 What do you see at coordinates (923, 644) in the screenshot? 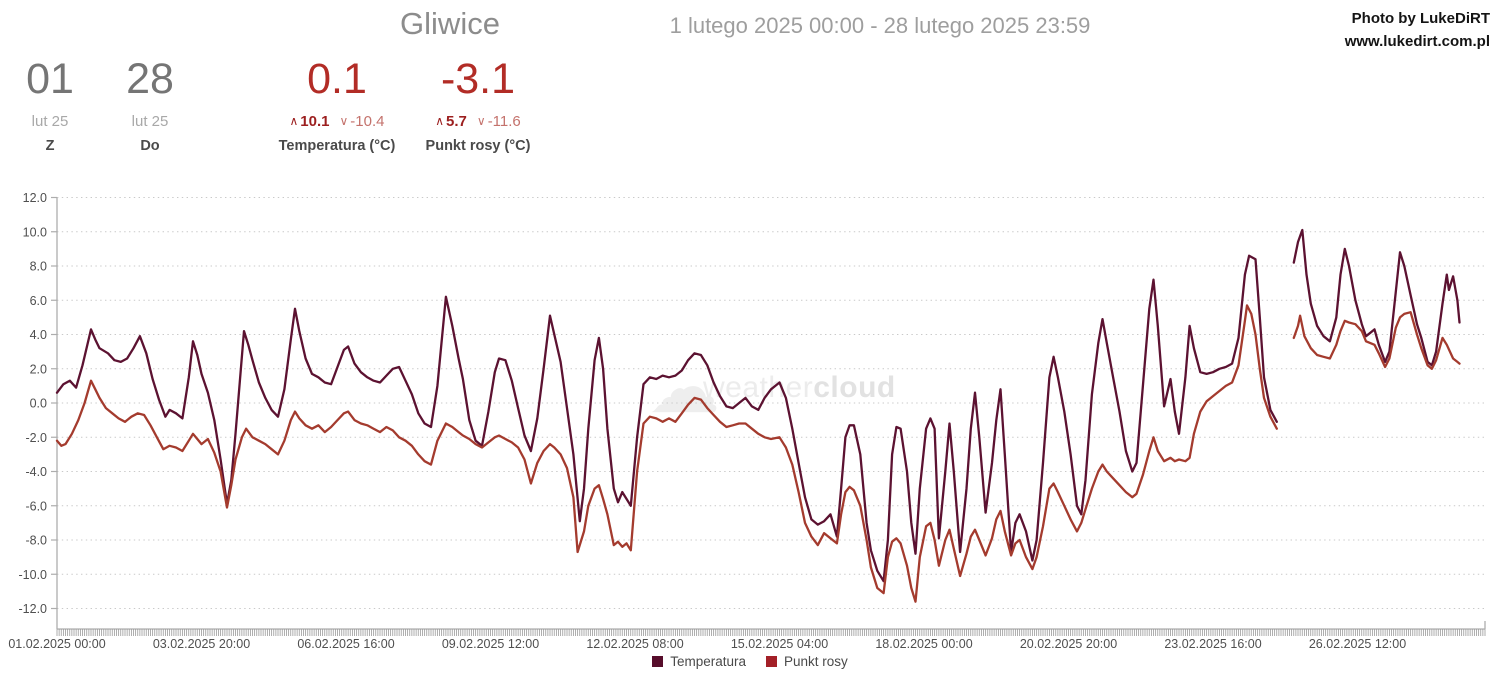
I see `x-axis-label: 18.02.2025 00:00` at bounding box center [923, 644].